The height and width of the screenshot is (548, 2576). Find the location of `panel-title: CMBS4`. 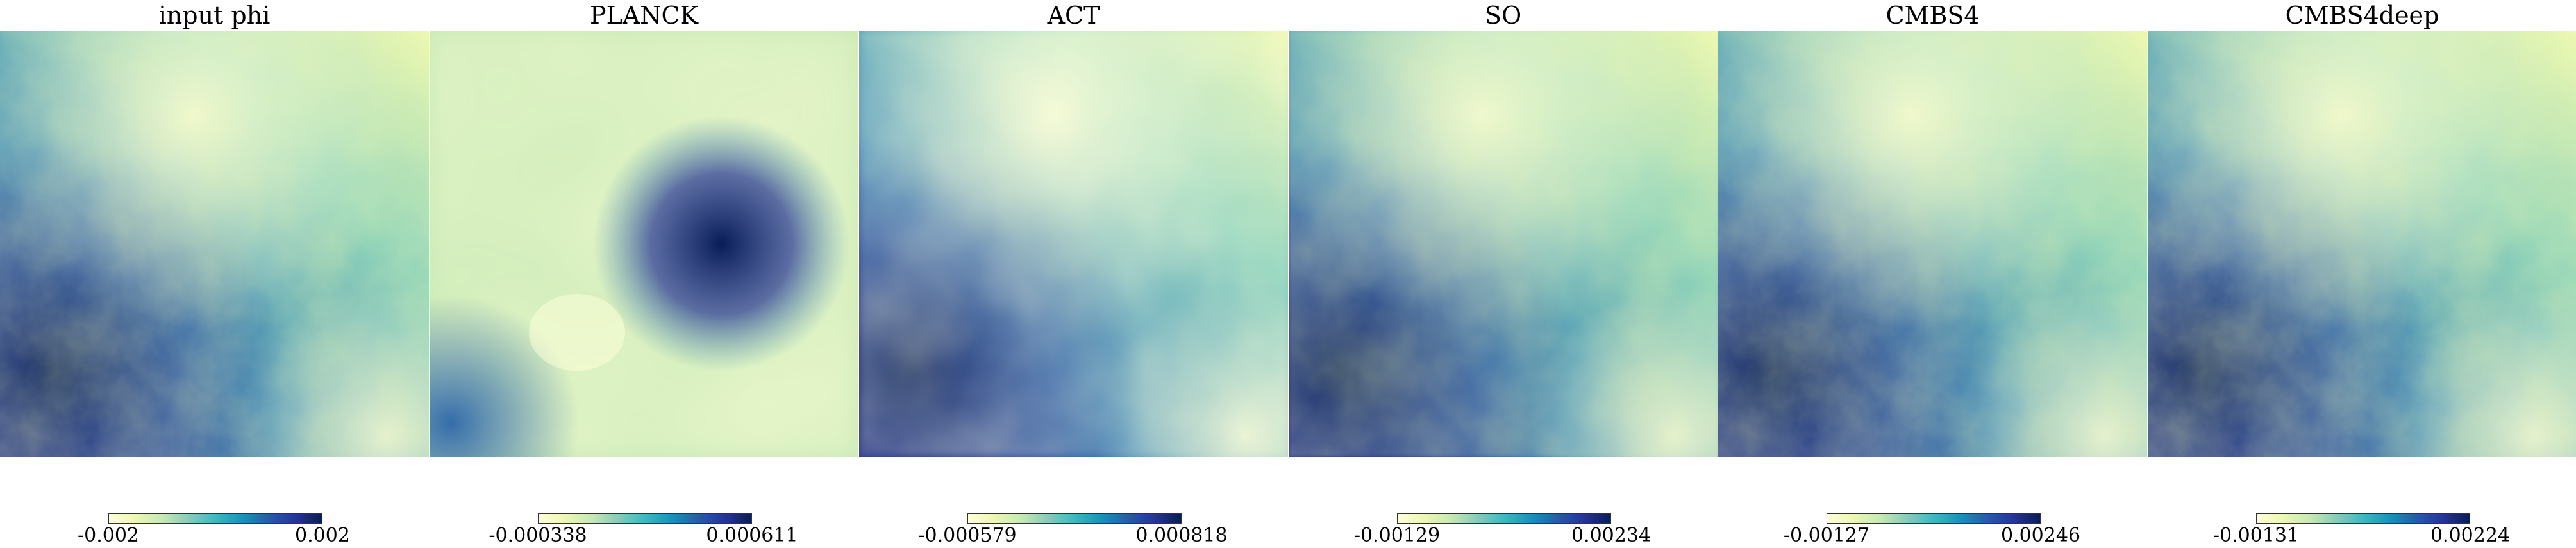

panel-title: CMBS4 is located at coordinates (1933, 15).